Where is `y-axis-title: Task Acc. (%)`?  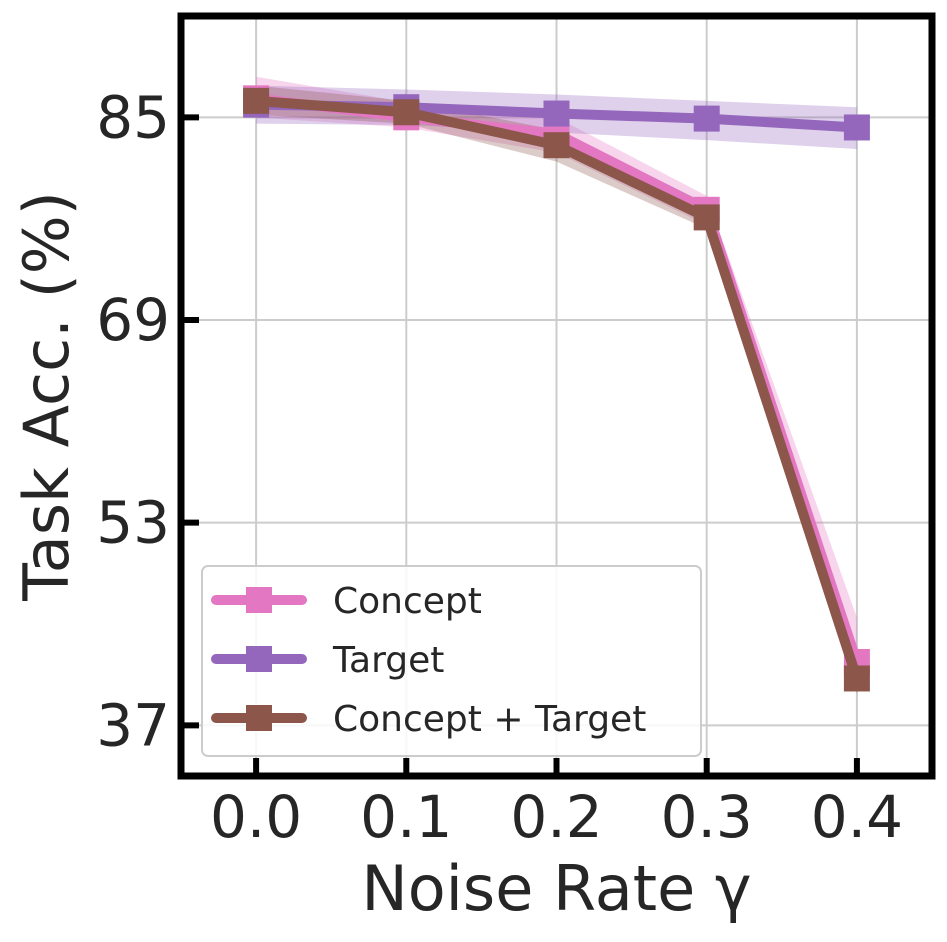 y-axis-title: Task Acc. (%) is located at coordinates (46, 396).